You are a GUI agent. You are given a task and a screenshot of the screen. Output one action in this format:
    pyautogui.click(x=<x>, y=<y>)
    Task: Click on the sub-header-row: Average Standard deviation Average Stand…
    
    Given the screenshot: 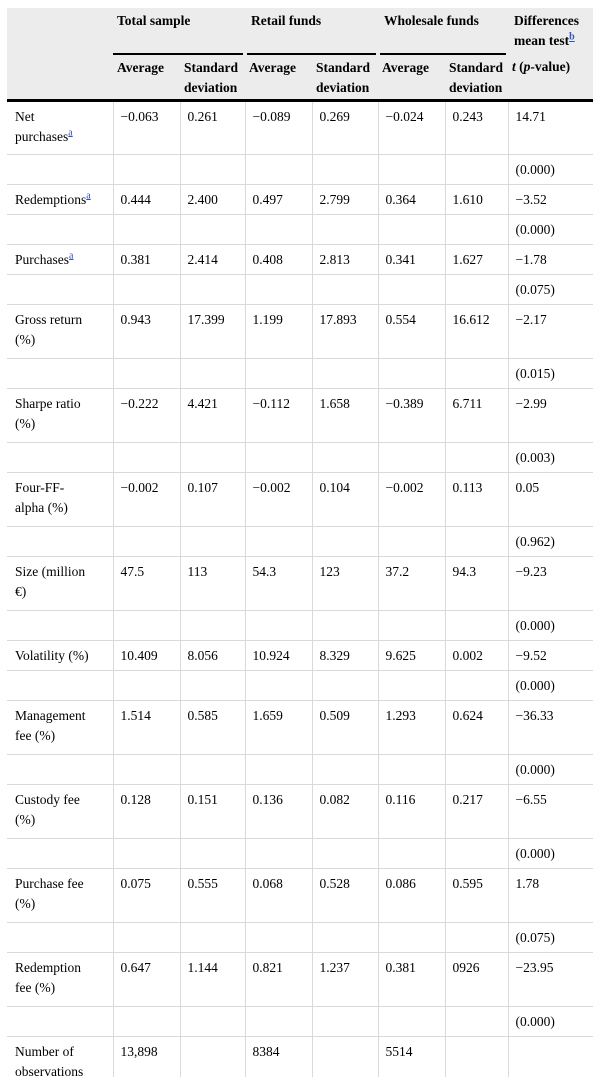 What is the action you would take?
    pyautogui.click(x=300, y=78)
    